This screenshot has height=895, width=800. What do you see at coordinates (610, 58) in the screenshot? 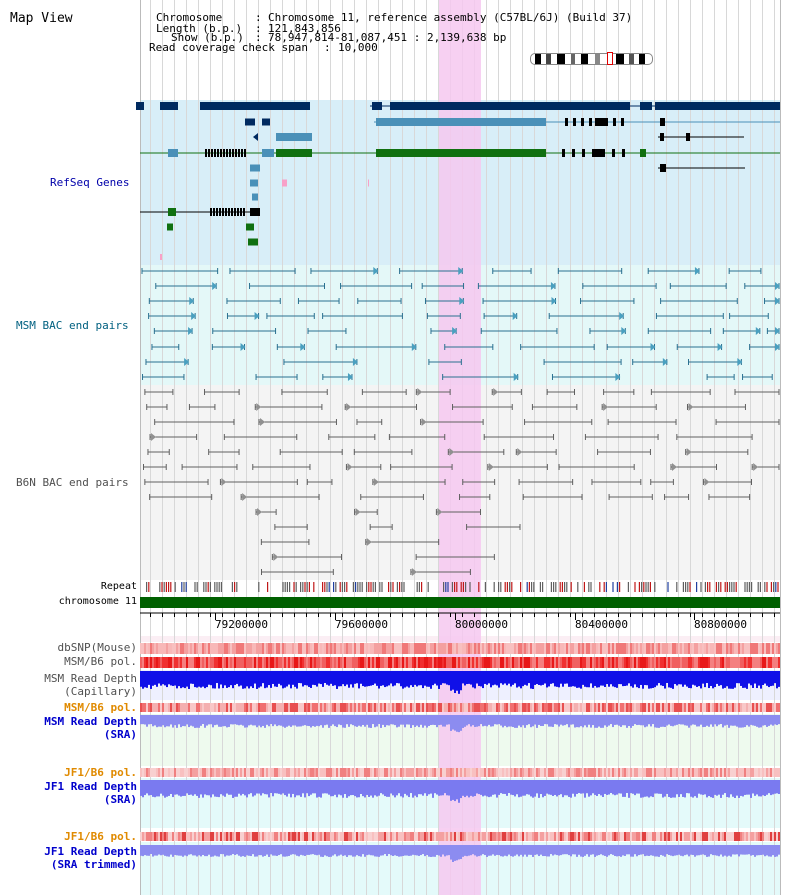
I see `ideogram-position-marker` at bounding box center [610, 58].